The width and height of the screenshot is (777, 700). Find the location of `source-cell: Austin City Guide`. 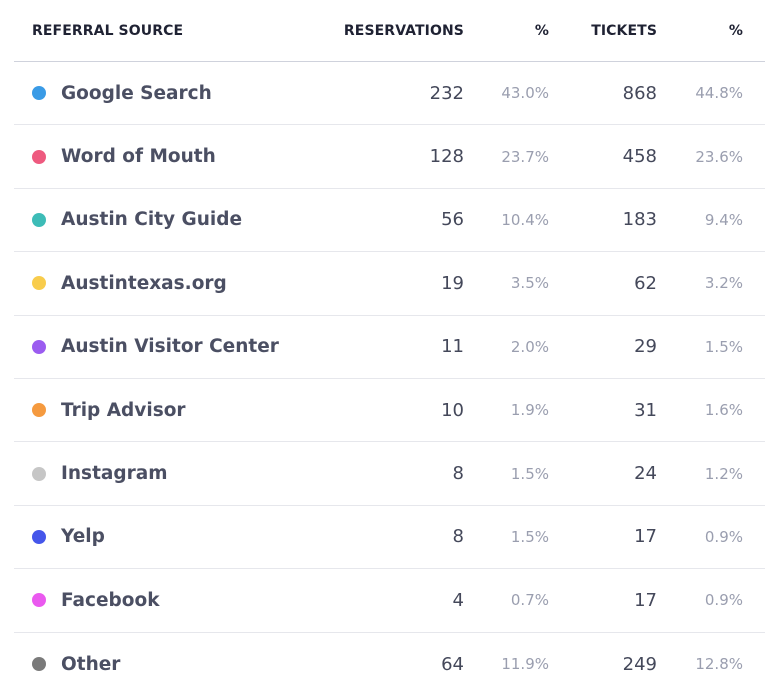

source-cell: Austin City Guide is located at coordinates (164, 219).